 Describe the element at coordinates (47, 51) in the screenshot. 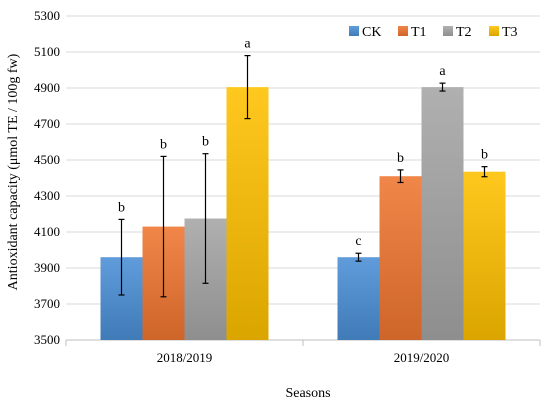

I see `y-tick-label: 5100` at that location.